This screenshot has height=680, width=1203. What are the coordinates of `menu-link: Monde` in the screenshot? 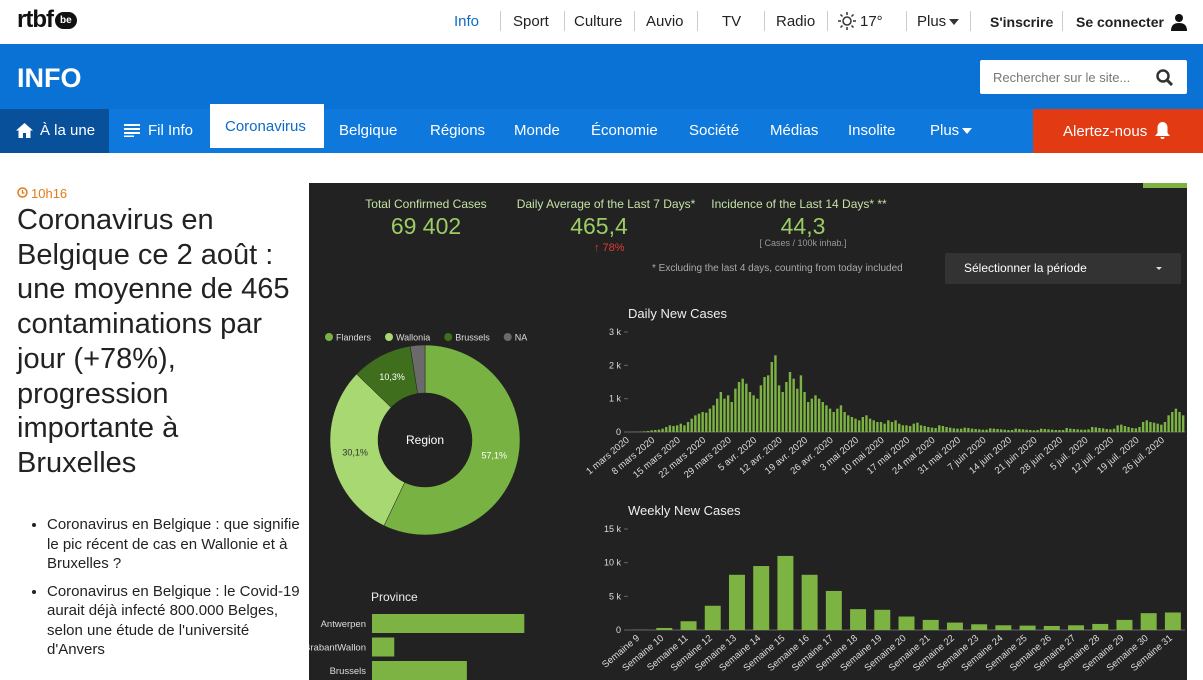 It's located at (537, 130).